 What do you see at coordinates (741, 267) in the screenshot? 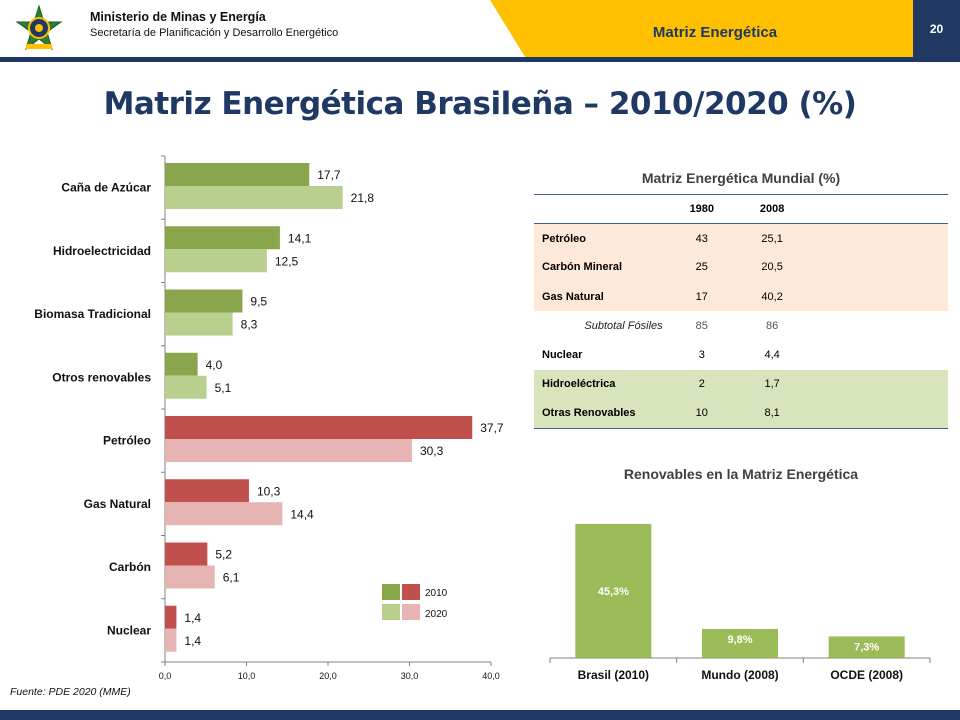
I see `table-row: Carbón Mineral 25 20,5` at bounding box center [741, 267].